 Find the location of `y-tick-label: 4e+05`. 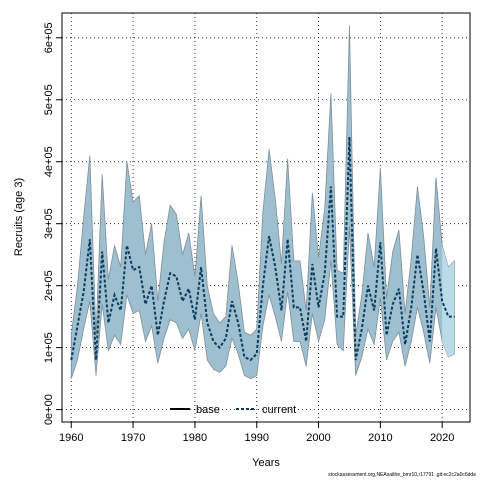

y-tick-label: 4e+05 is located at coordinates (49, 161).